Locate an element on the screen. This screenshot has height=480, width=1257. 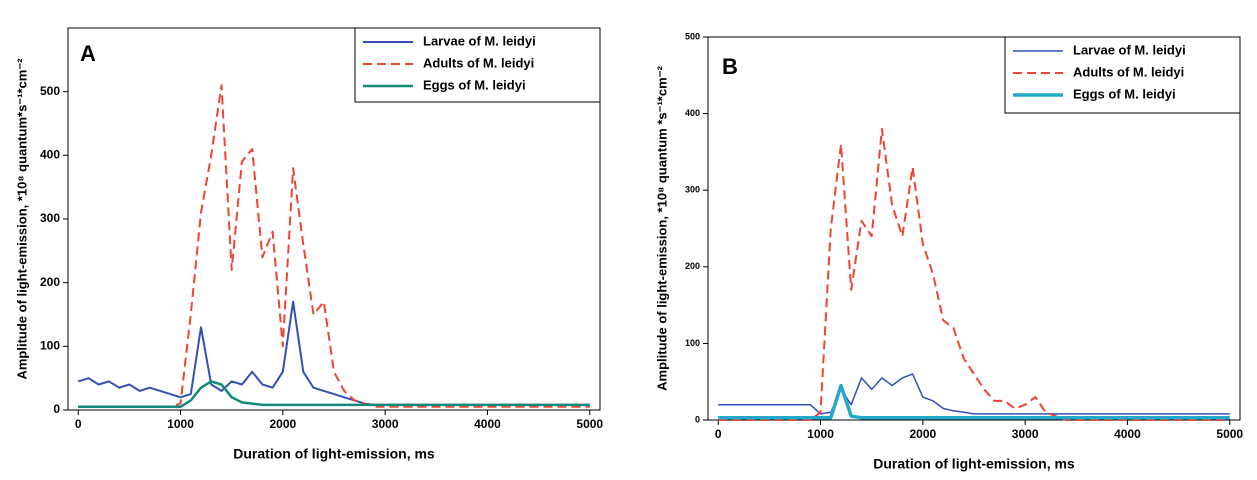
panel-label: B is located at coordinates (730, 66).